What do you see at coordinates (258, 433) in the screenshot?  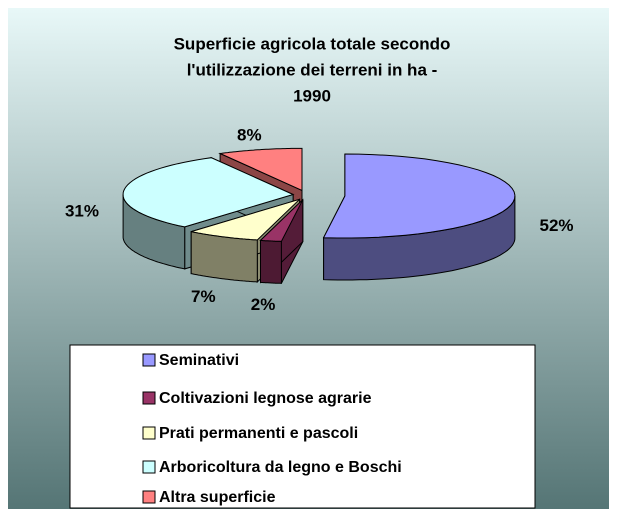 I see `legend-label: Prati permanenti e pascoli` at bounding box center [258, 433].